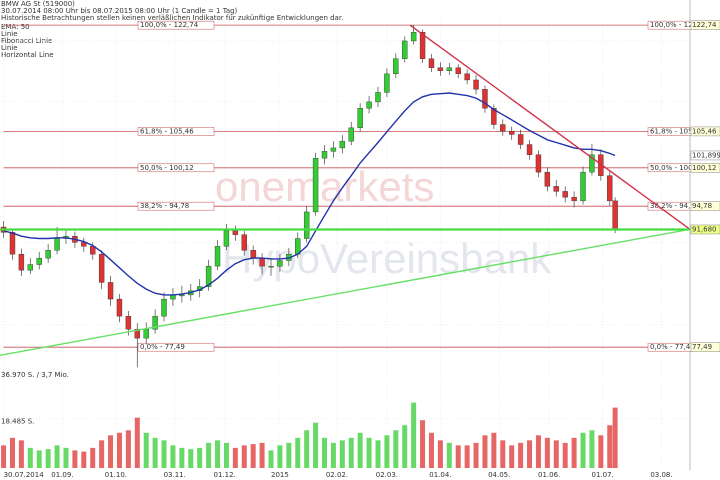 The width and height of the screenshot is (720, 480). Describe the element at coordinates (280, 475) in the screenshot. I see `x-tick-label: 2015` at that location.